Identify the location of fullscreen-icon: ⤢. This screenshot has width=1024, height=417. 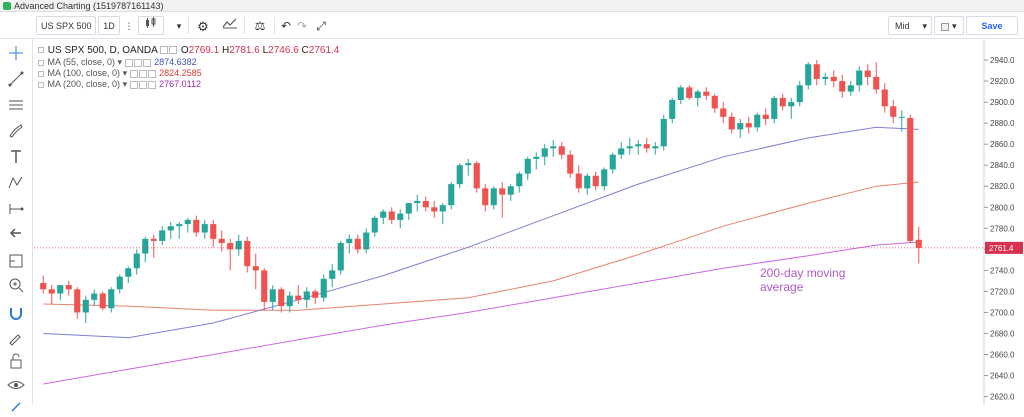
(321, 26).